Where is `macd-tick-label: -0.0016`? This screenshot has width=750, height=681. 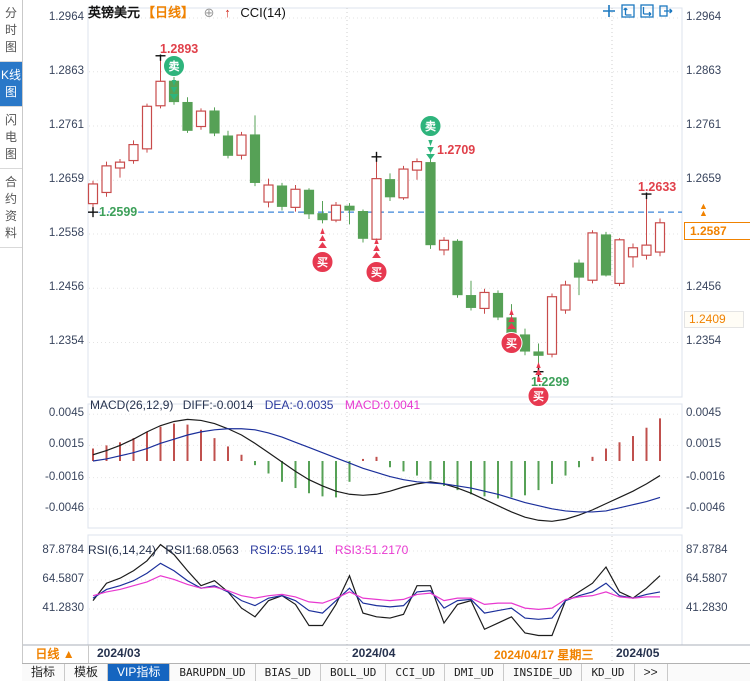
macd-tick-label: -0.0016 is located at coordinates (706, 476).